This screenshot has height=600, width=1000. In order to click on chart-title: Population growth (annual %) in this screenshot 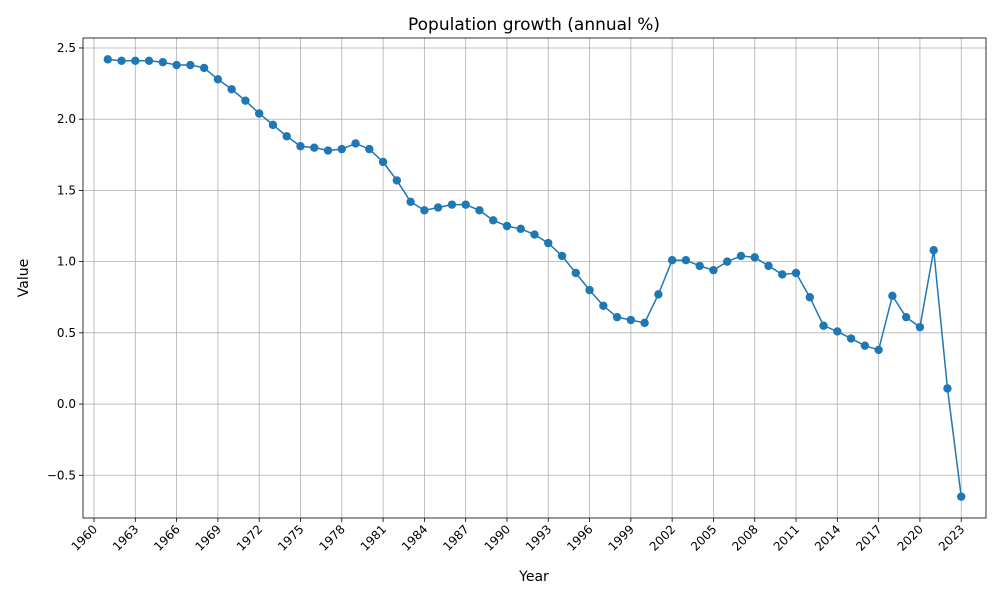, I will do `click(534, 25)`.